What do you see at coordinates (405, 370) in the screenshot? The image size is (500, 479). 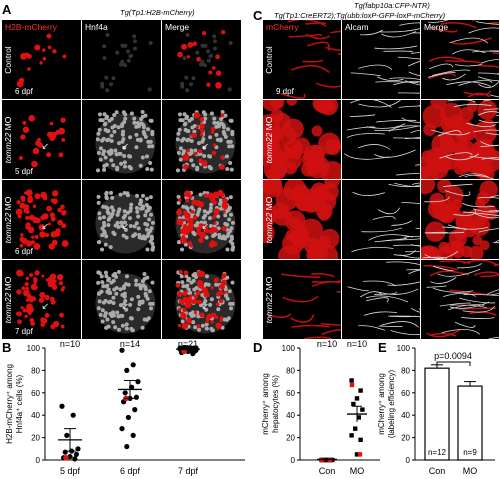 I see `panel-e-y-tick-label: 80` at bounding box center [405, 370].